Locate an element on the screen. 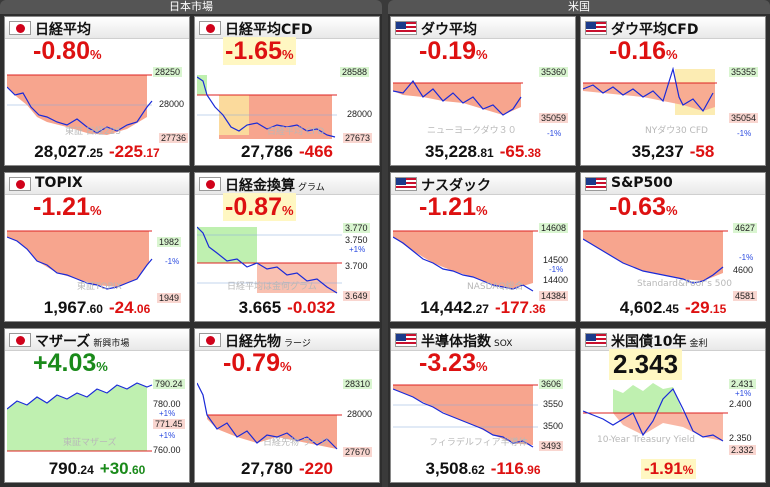 This screenshot has height=487, width=770. mini-chart: 1982 -1% 1949 東証TOPIX is located at coordinates (97, 263).